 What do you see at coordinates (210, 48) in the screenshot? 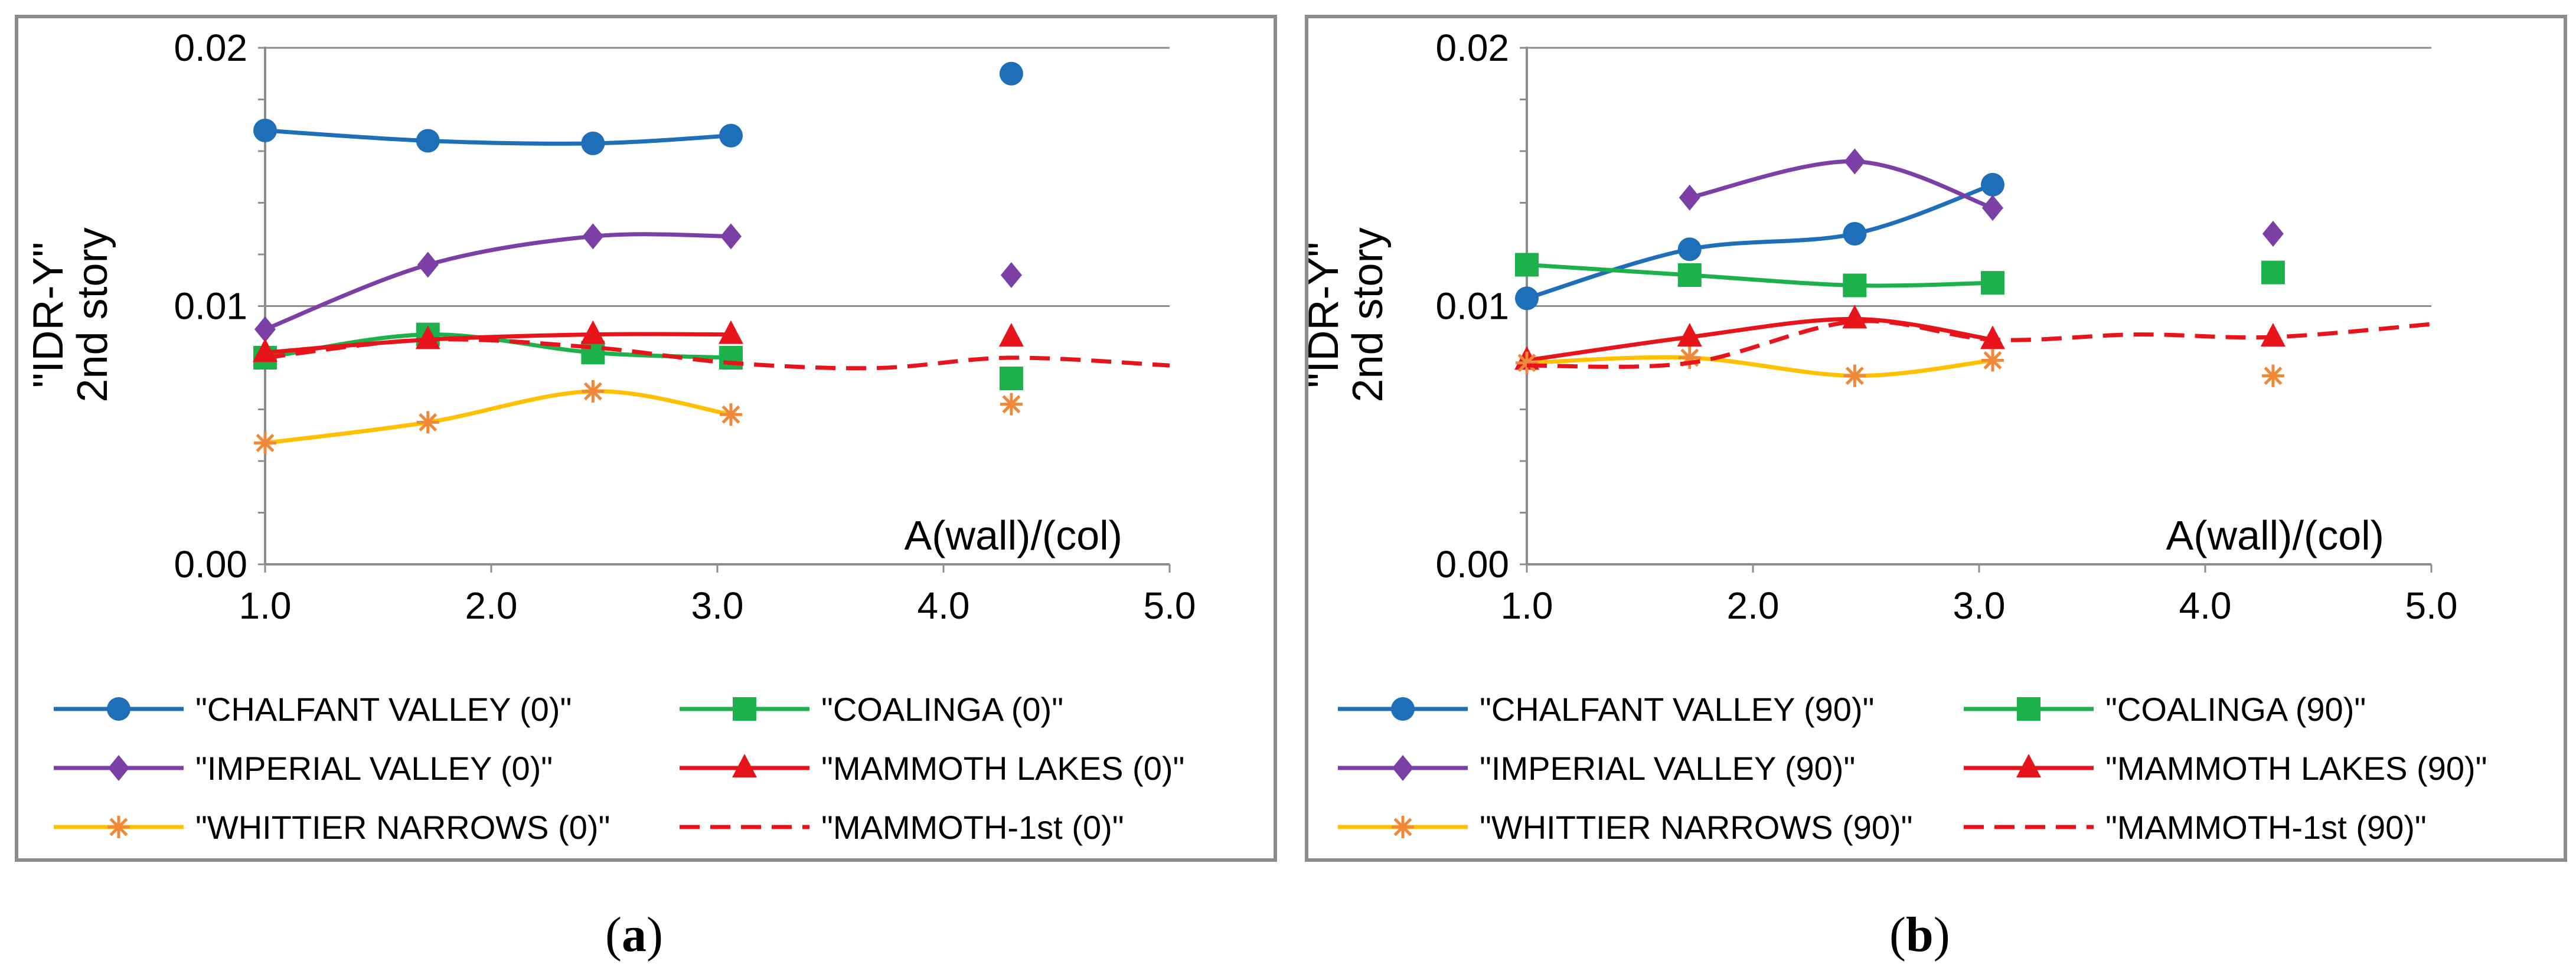
I see `chart-a-y-tick-label: 0.02` at bounding box center [210, 48].